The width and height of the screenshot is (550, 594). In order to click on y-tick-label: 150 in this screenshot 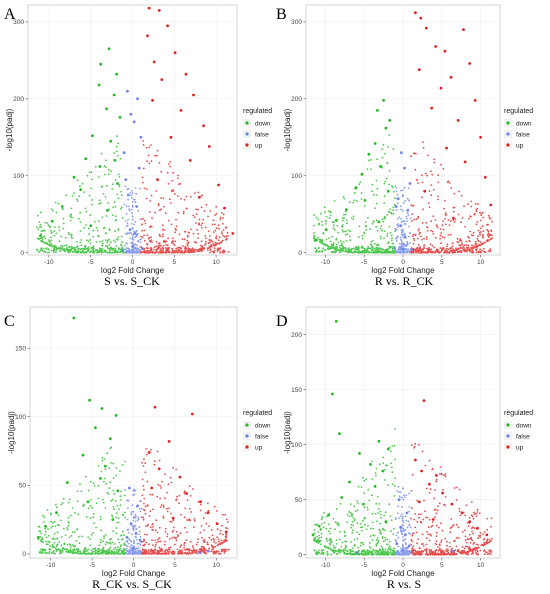, I will do `click(20, 348)`.